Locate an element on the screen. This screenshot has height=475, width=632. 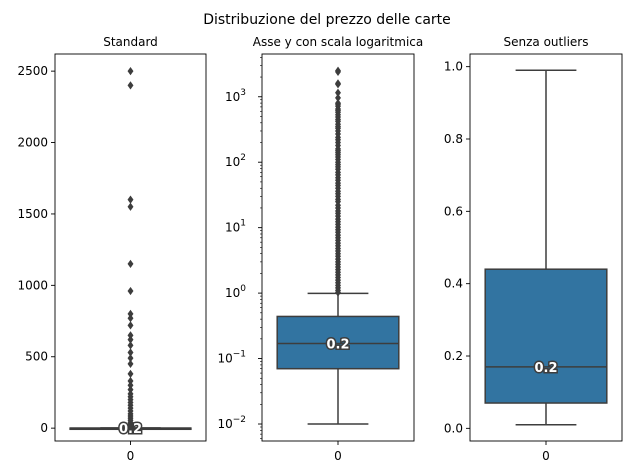
y-tick-label: 2000 is located at coordinates (32, 143).